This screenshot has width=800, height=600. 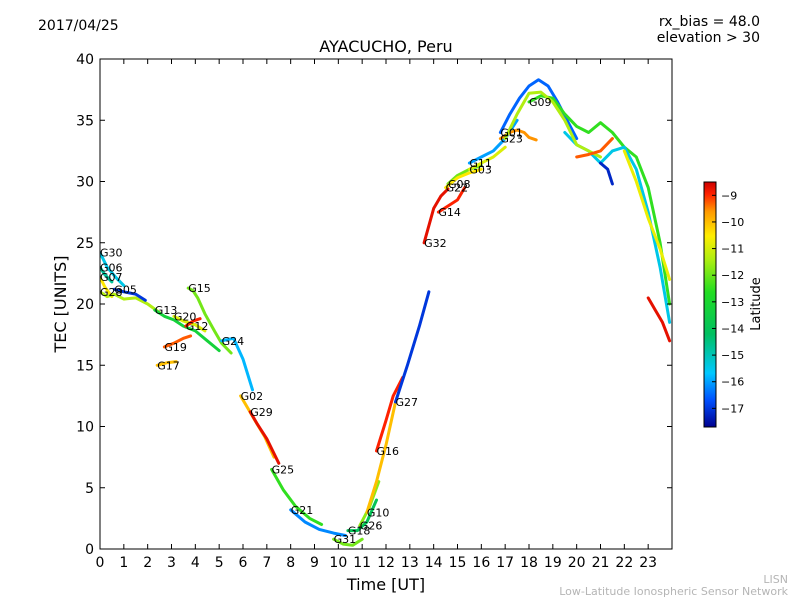 What do you see at coordinates (85, 244) in the screenshot?
I see `y-tick-label: 25` at bounding box center [85, 244].